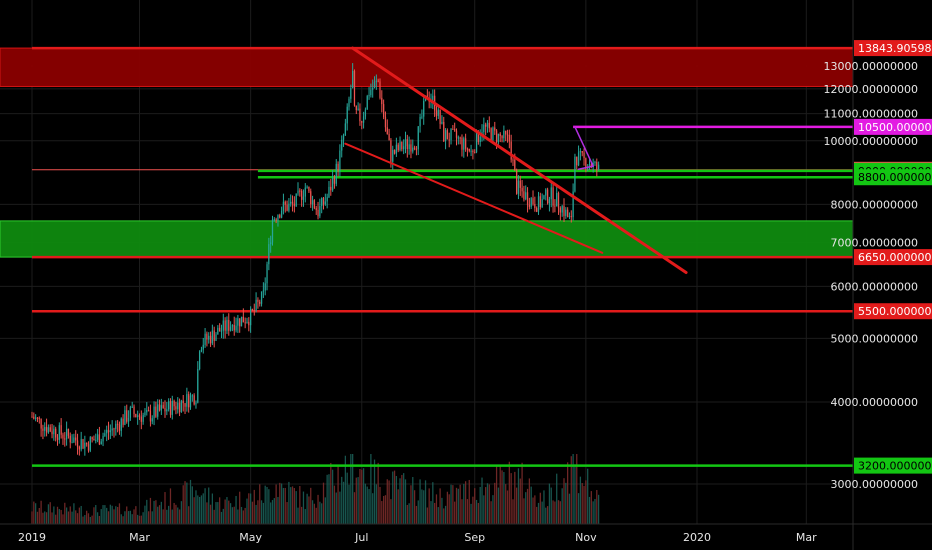 The height and width of the screenshot is (550, 932). Describe the element at coordinates (871, 114) in the screenshot. I see `y-tick-label-7: 11000.00000000` at that location.